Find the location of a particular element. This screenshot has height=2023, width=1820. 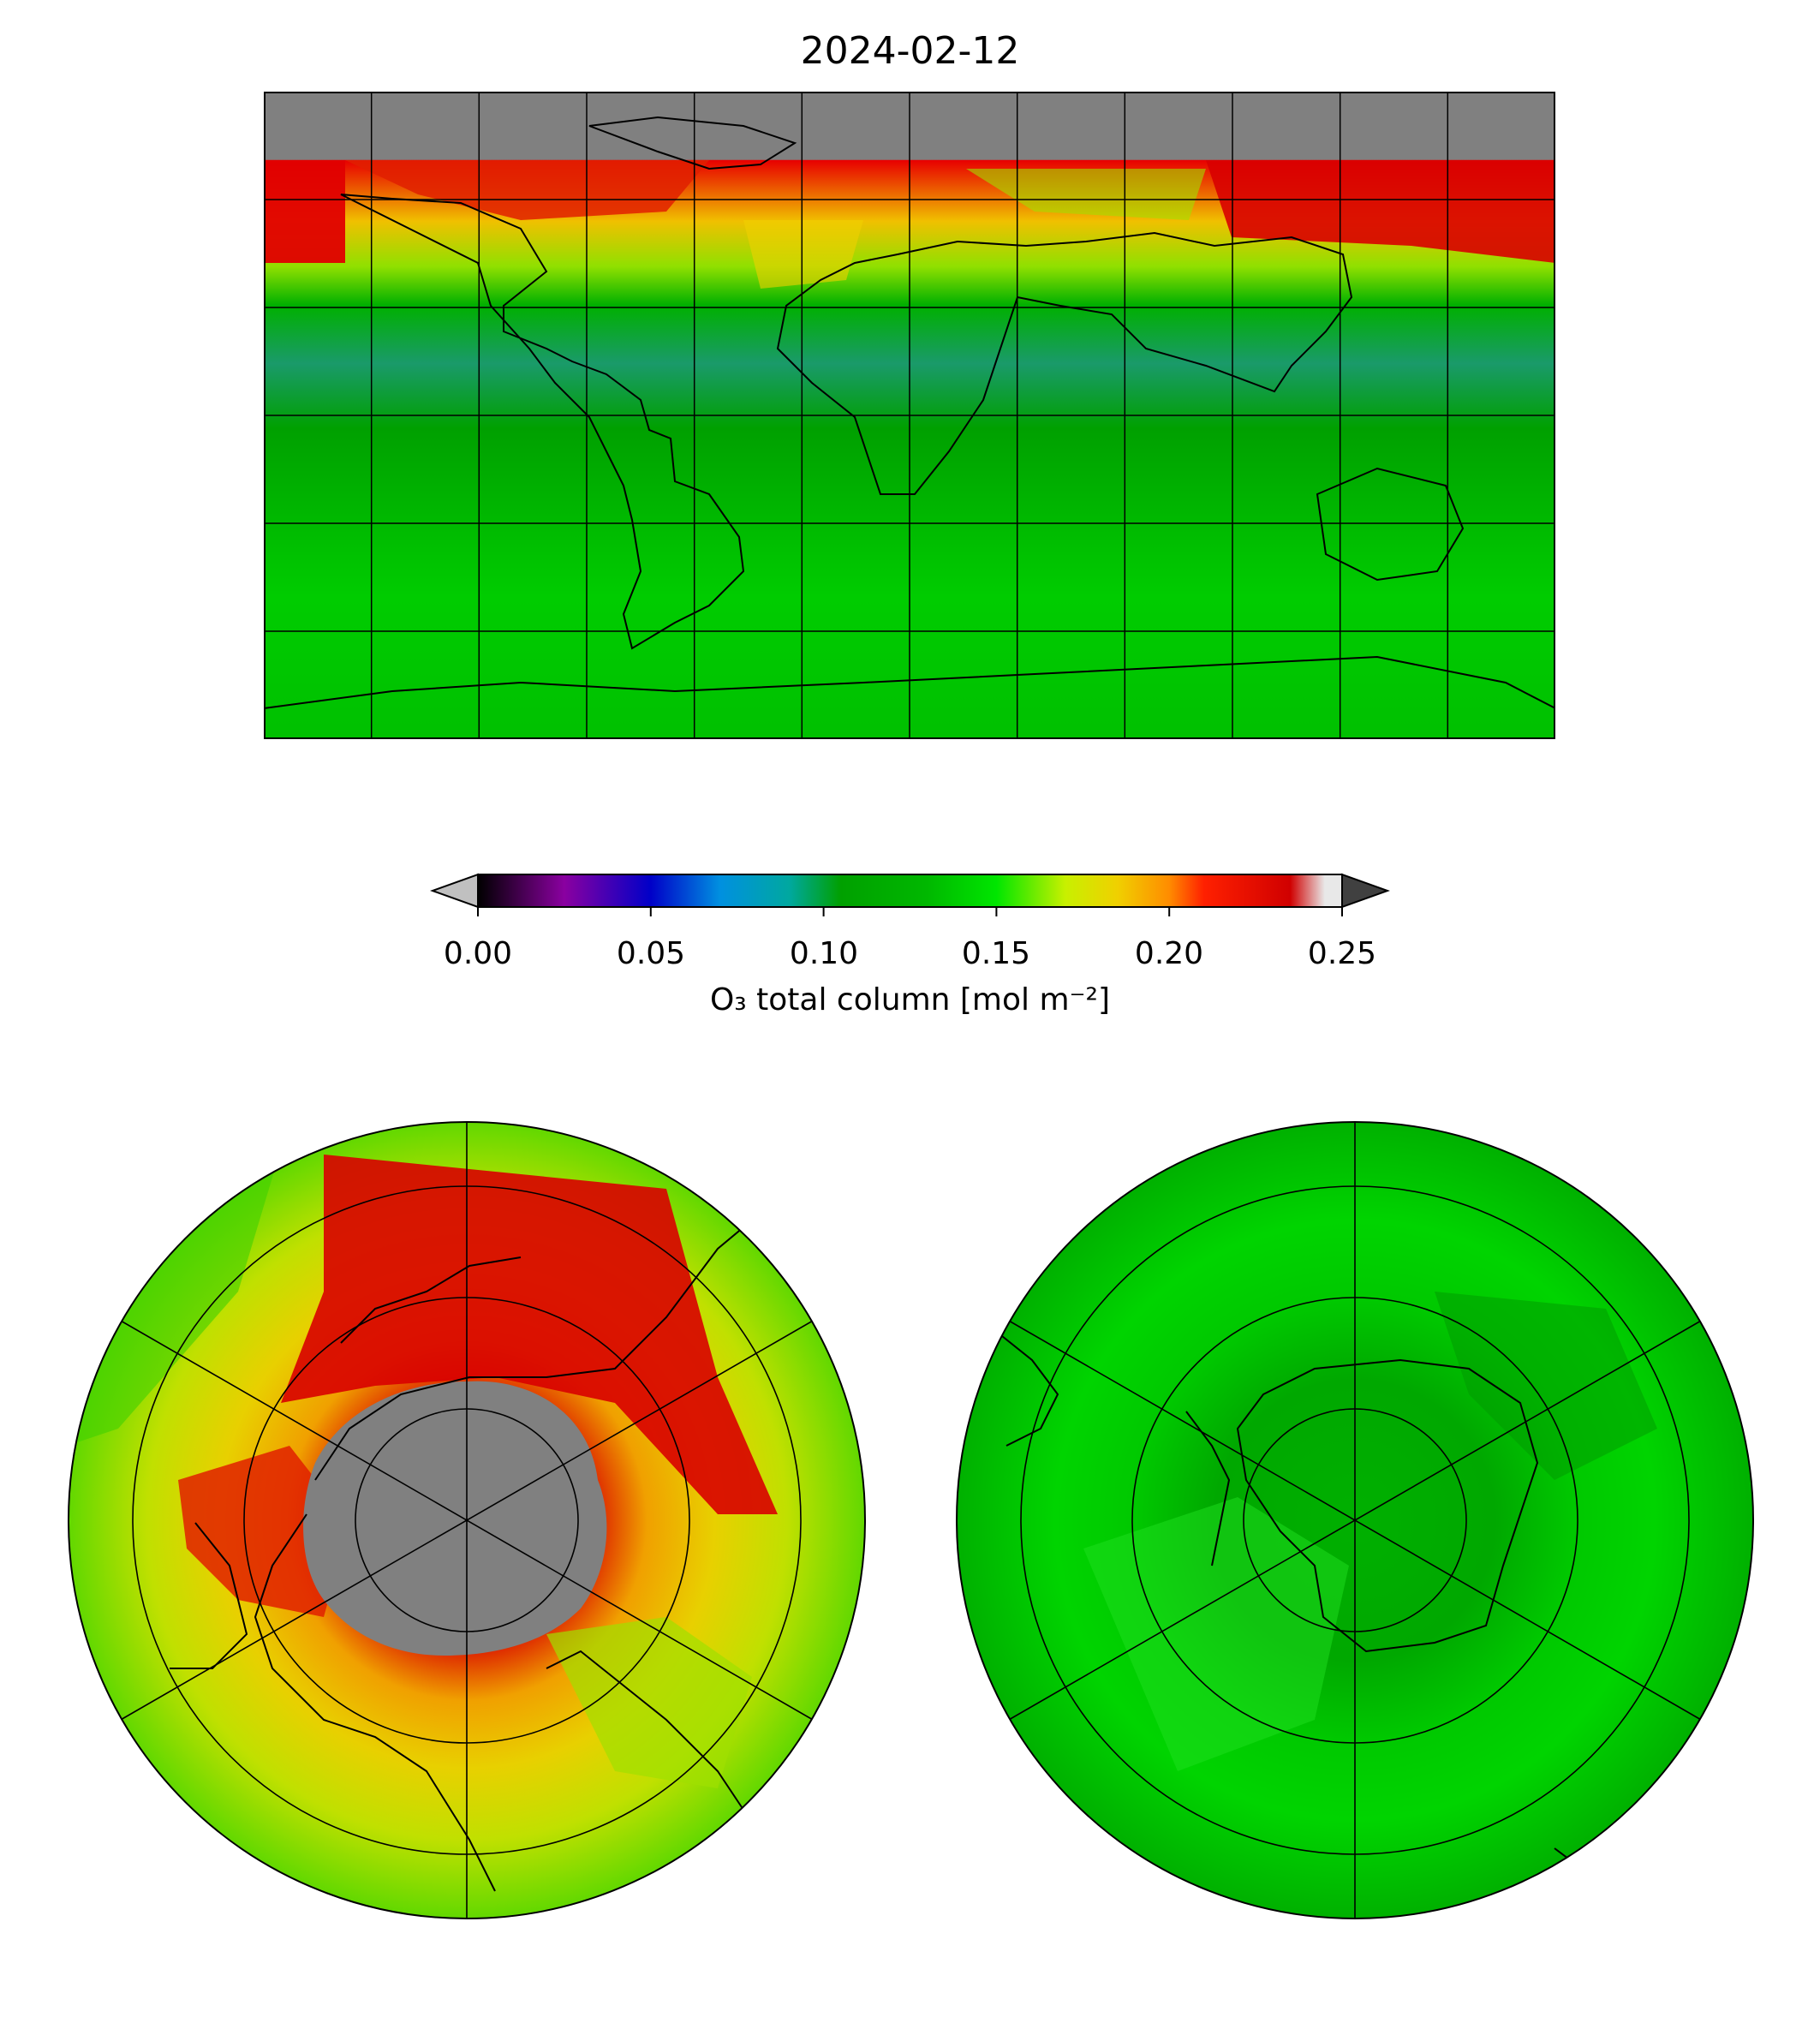

colorbar-under-arrow is located at coordinates (455, 891).